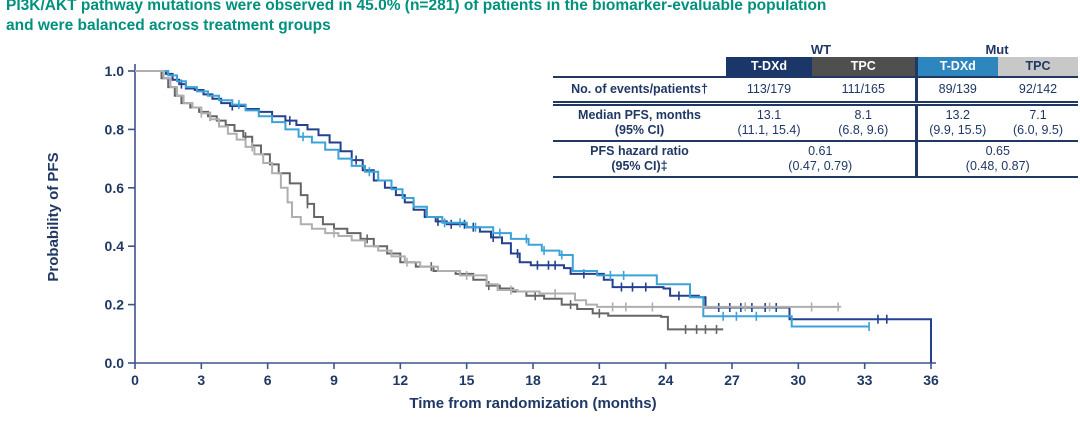 The image size is (1080, 422). What do you see at coordinates (1038, 91) in the screenshot?
I see `events-mut-tpc: 92/142` at bounding box center [1038, 91].